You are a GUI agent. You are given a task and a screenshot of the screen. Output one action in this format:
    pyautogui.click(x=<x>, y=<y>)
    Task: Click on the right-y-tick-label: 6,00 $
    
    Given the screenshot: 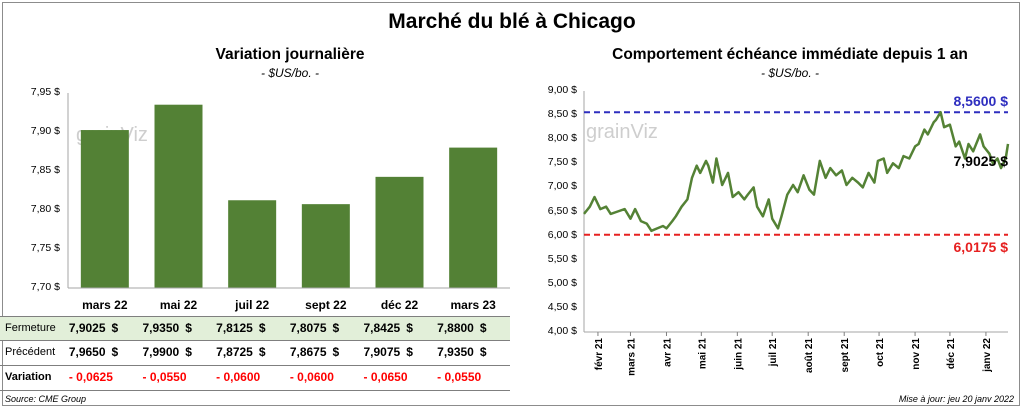 What is the action you would take?
    pyautogui.click(x=562, y=234)
    